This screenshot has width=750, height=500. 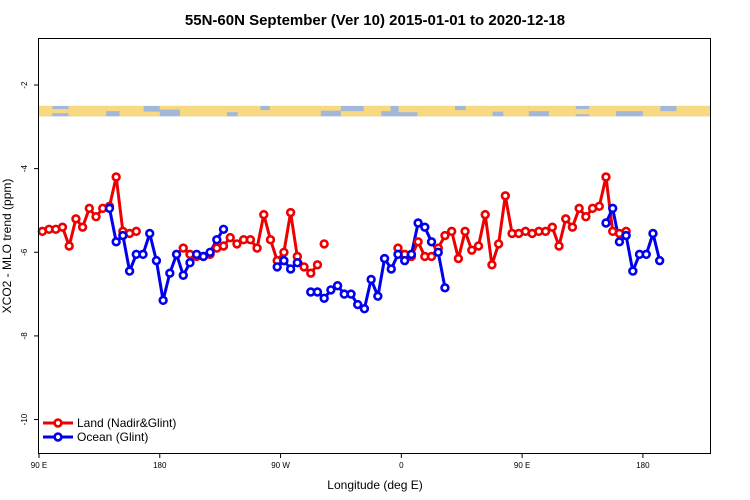 What do you see at coordinates (280, 465) in the screenshot?
I see `x-tick-label: 90 W` at bounding box center [280, 465].